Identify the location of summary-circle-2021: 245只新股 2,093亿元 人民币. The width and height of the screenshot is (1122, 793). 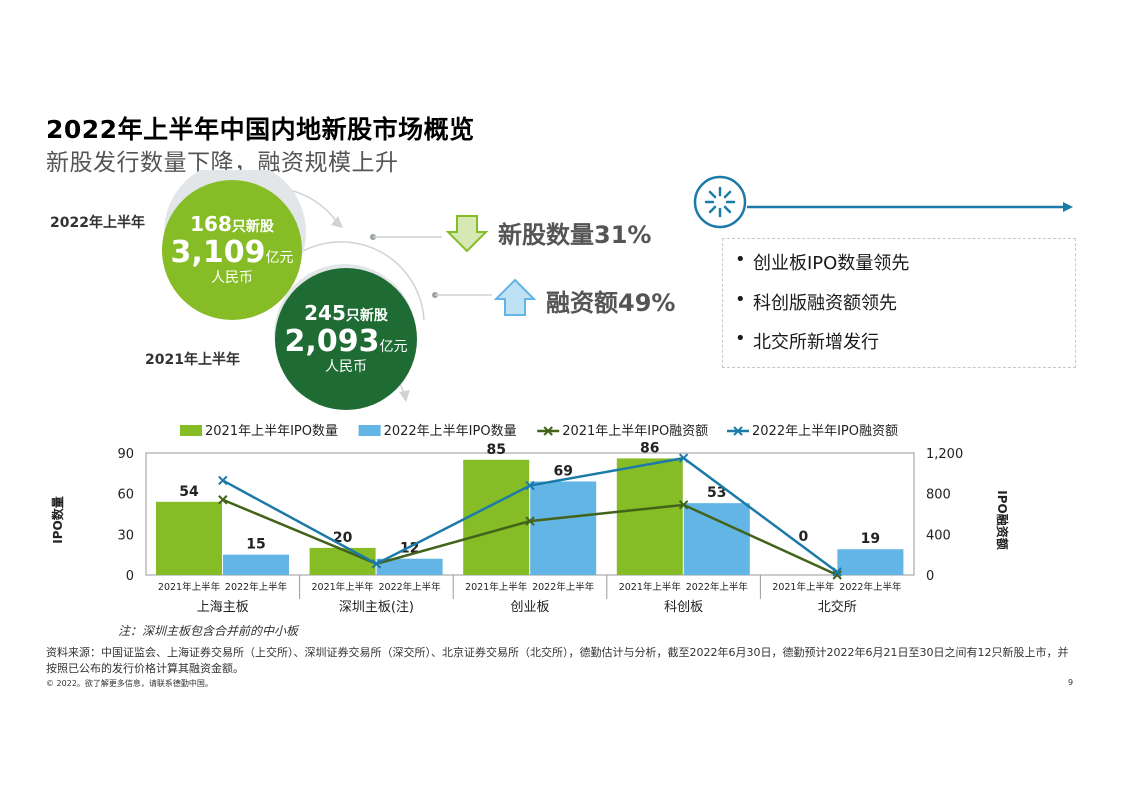
(346, 339).